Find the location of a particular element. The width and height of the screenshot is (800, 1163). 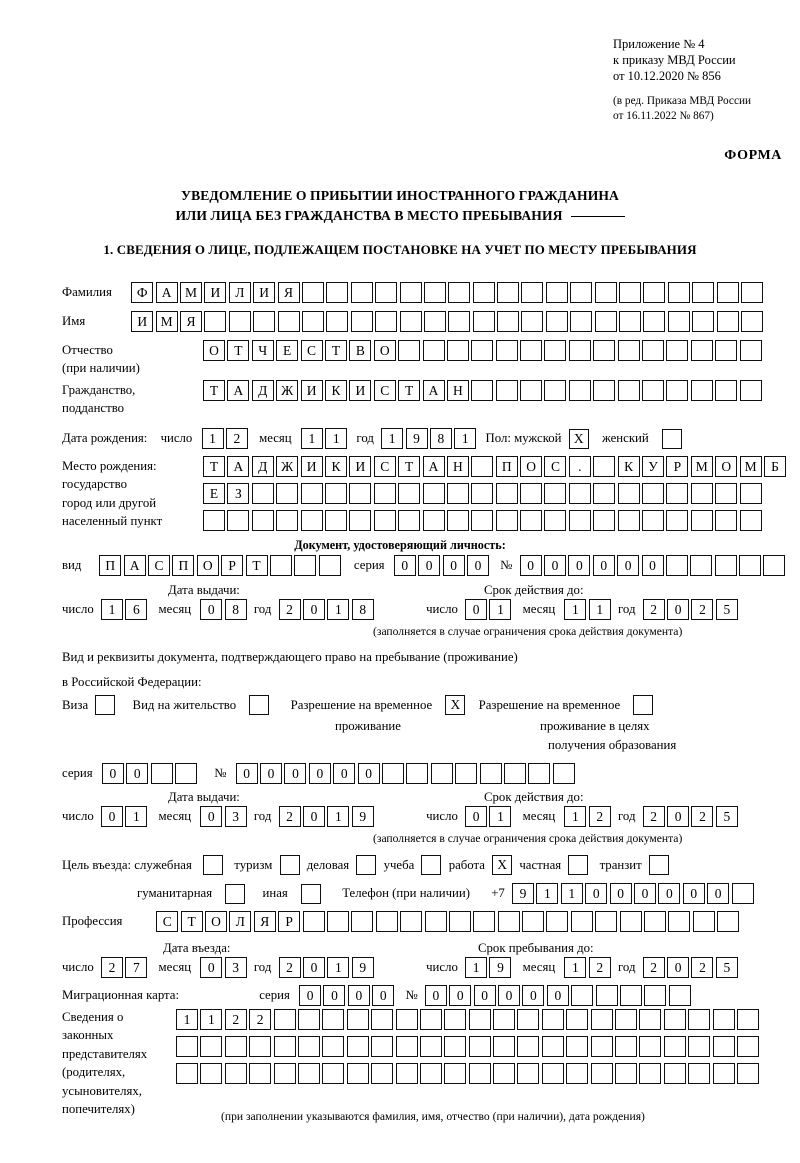

char-box: К is located at coordinates (628, 466).